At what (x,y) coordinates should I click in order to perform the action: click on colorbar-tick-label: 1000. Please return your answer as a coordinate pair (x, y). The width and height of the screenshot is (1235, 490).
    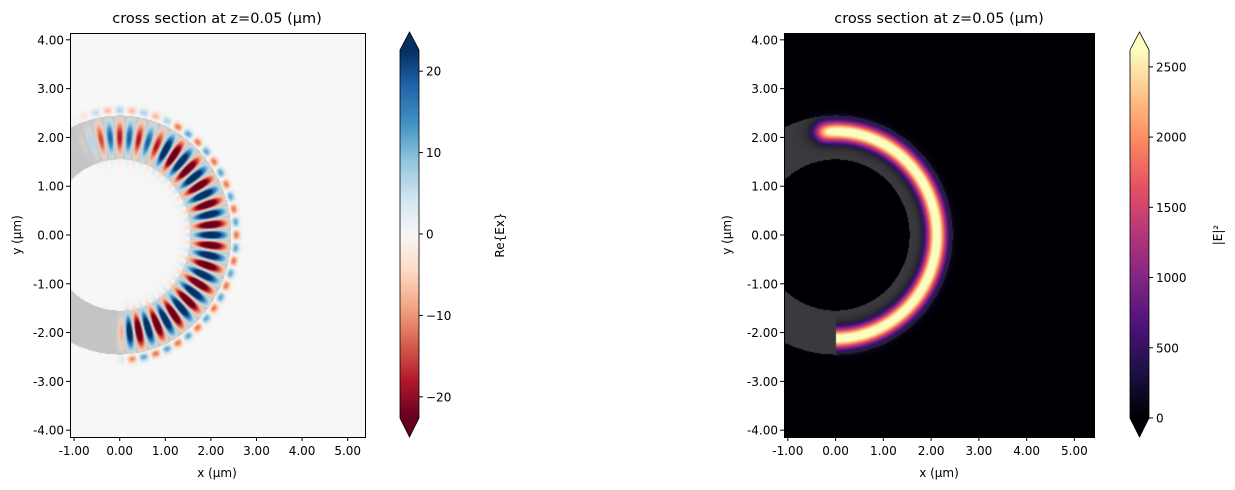
    Looking at the image, I should click on (1171, 278).